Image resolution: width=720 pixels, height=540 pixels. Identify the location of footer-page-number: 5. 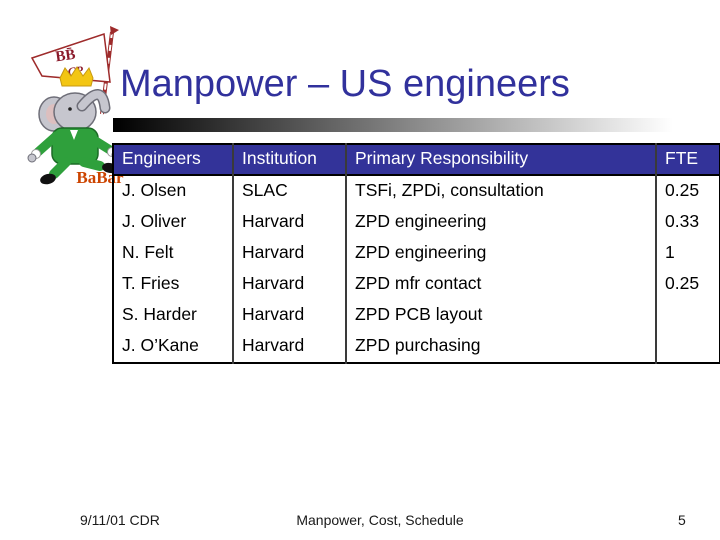
(682, 520).